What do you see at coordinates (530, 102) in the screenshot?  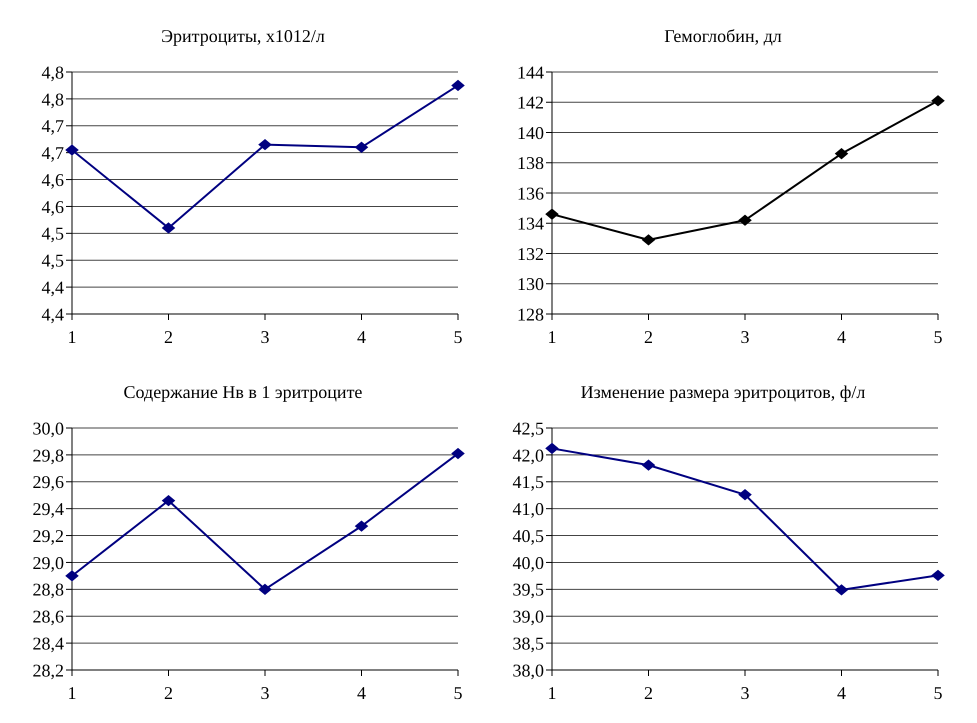 I see `y-tick-label: 142` at bounding box center [530, 102].